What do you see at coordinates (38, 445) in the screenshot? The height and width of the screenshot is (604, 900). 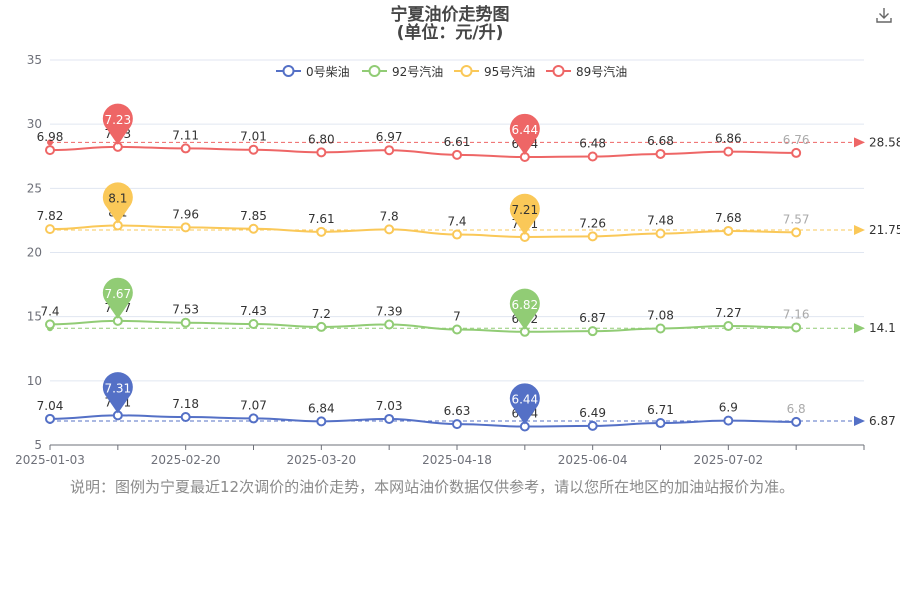 I see `y-tick-label: 5` at bounding box center [38, 445].